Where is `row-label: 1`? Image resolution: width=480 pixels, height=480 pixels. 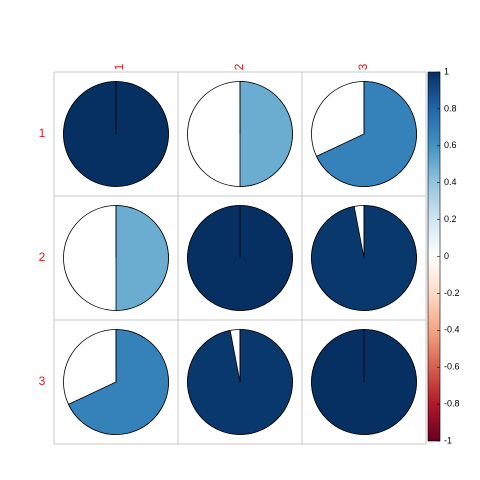
row-label: 1 is located at coordinates (42, 133).